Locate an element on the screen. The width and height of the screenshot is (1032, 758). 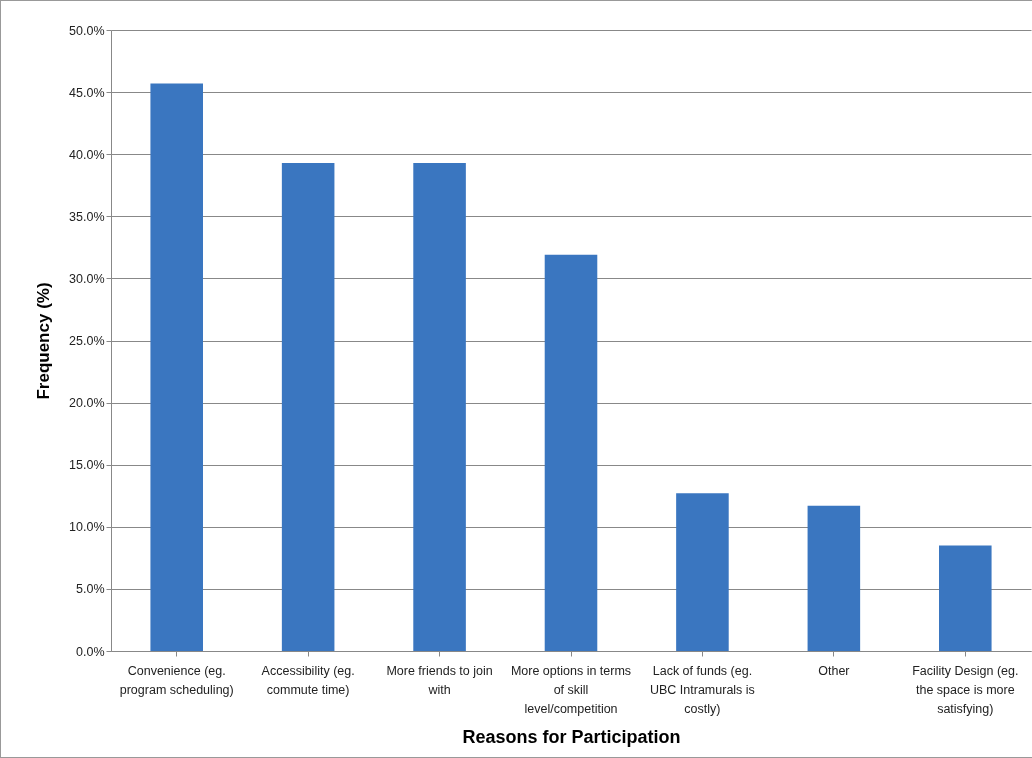
x-tick-label: Other is located at coordinates (834, 670).